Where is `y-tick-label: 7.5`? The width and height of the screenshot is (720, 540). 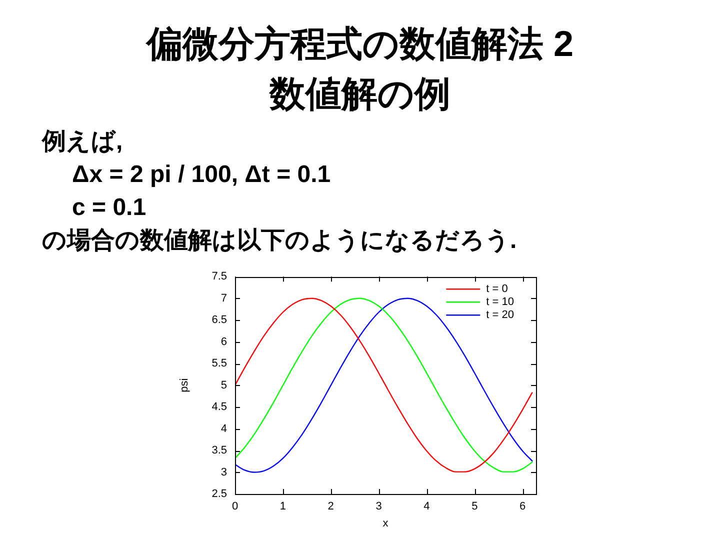
y-tick-label: 7.5 is located at coordinates (219, 276).